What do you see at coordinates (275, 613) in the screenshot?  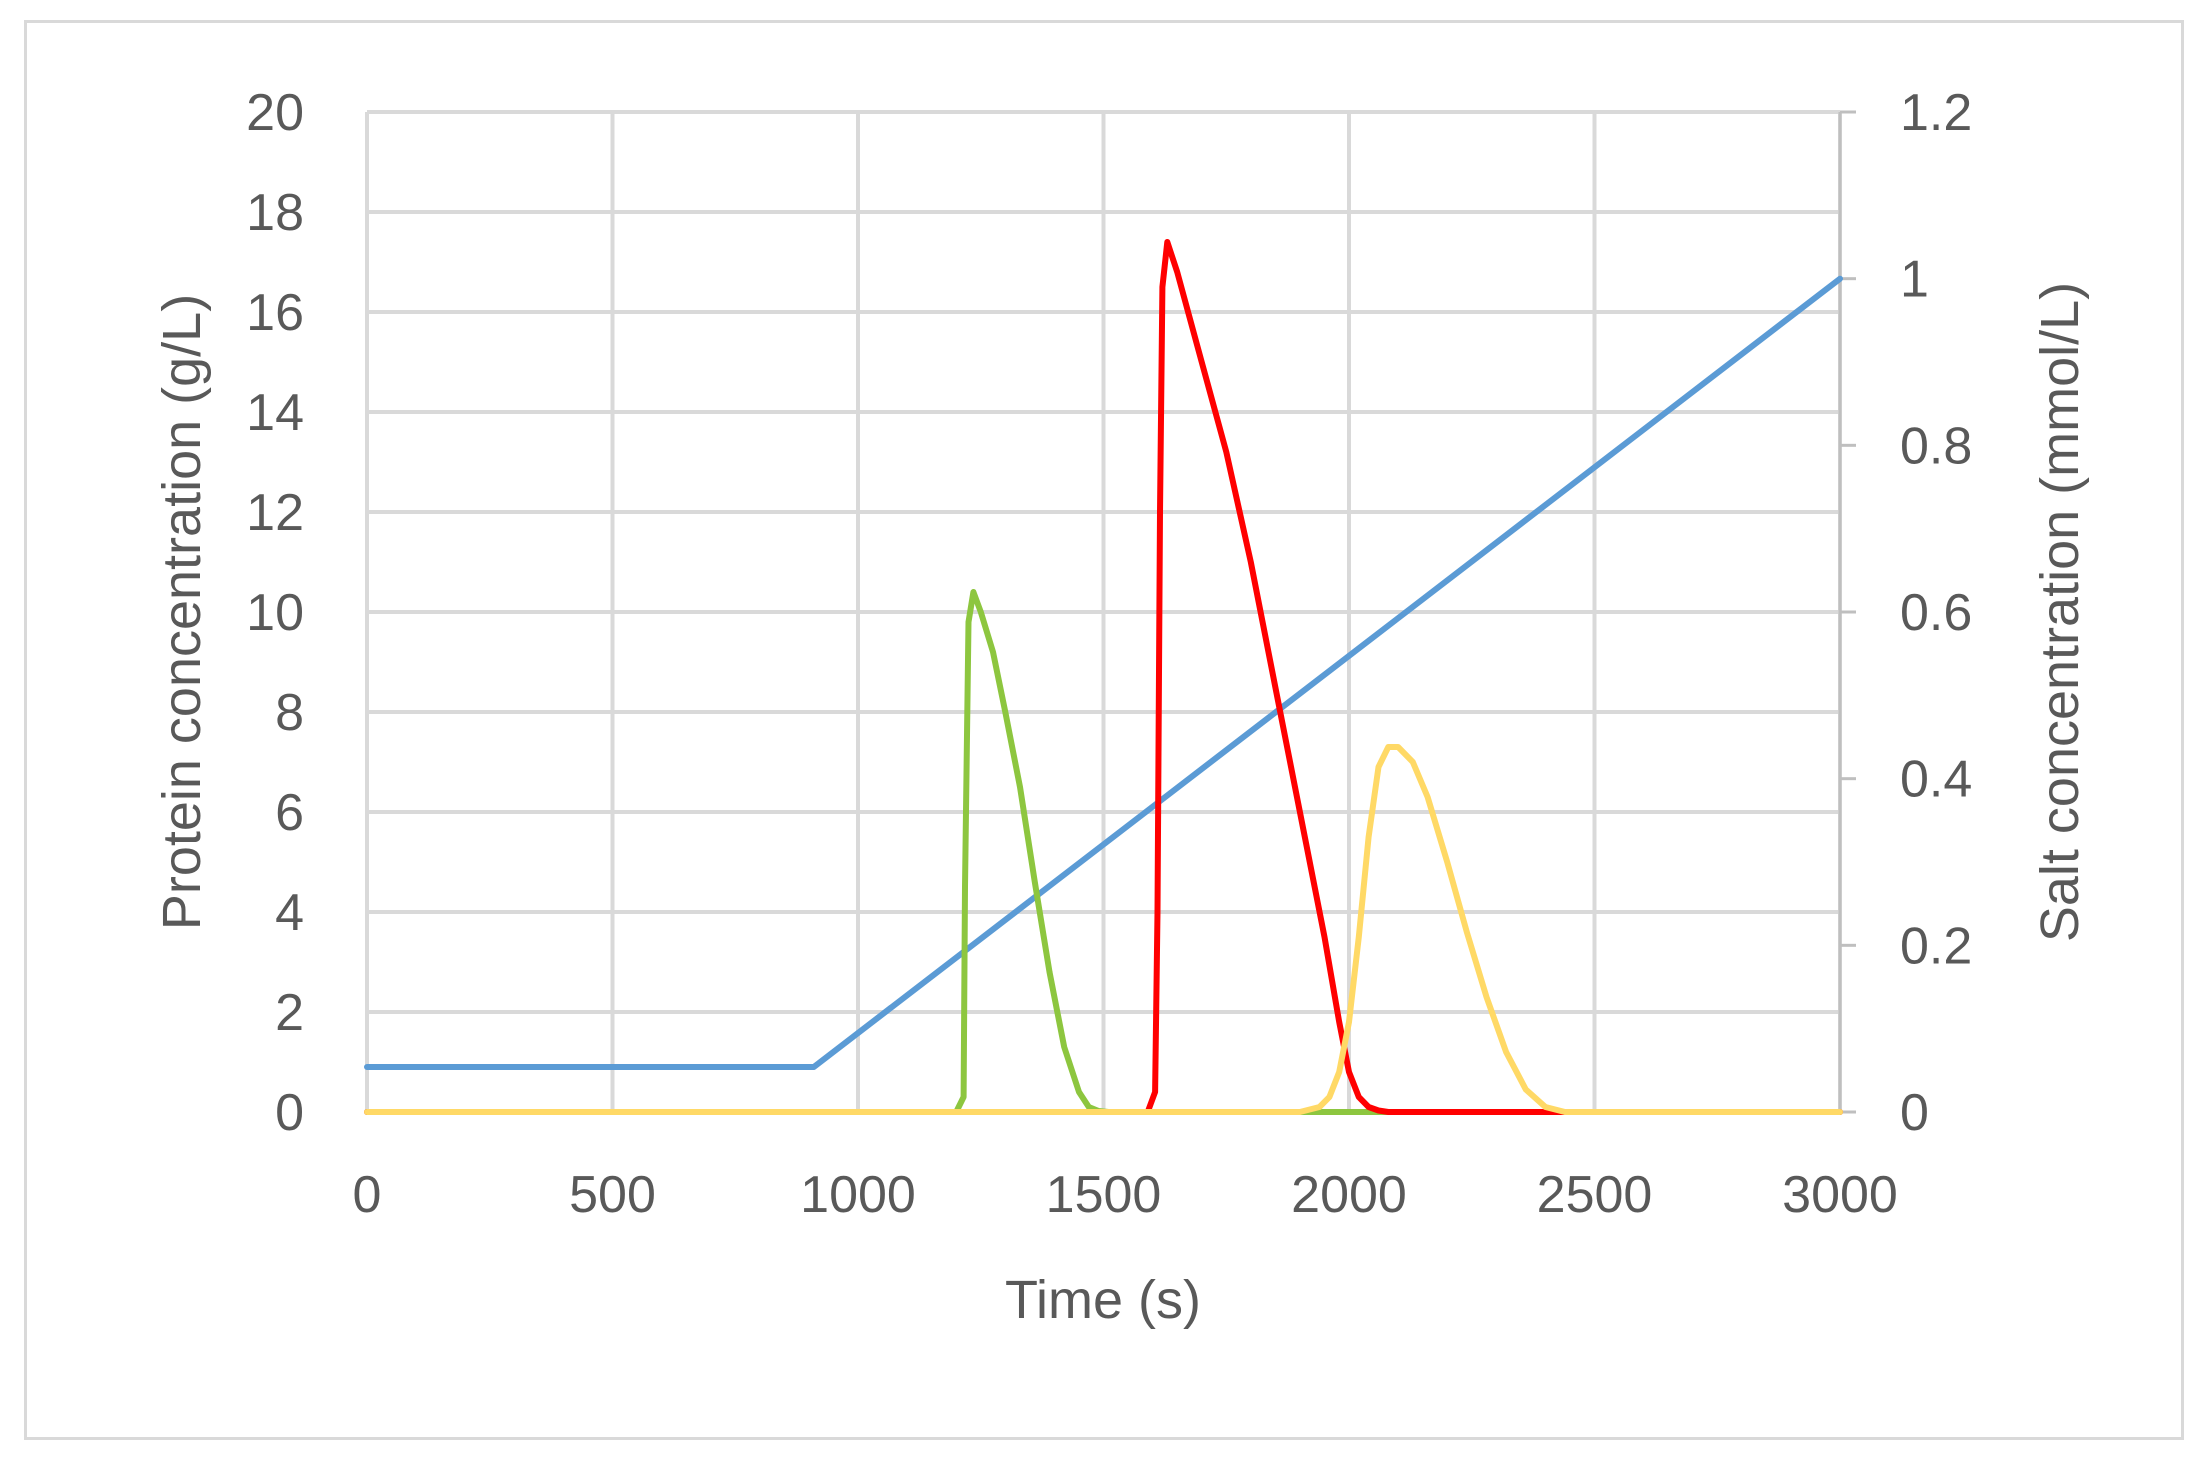 I see `y-tick-label: 10` at bounding box center [275, 613].